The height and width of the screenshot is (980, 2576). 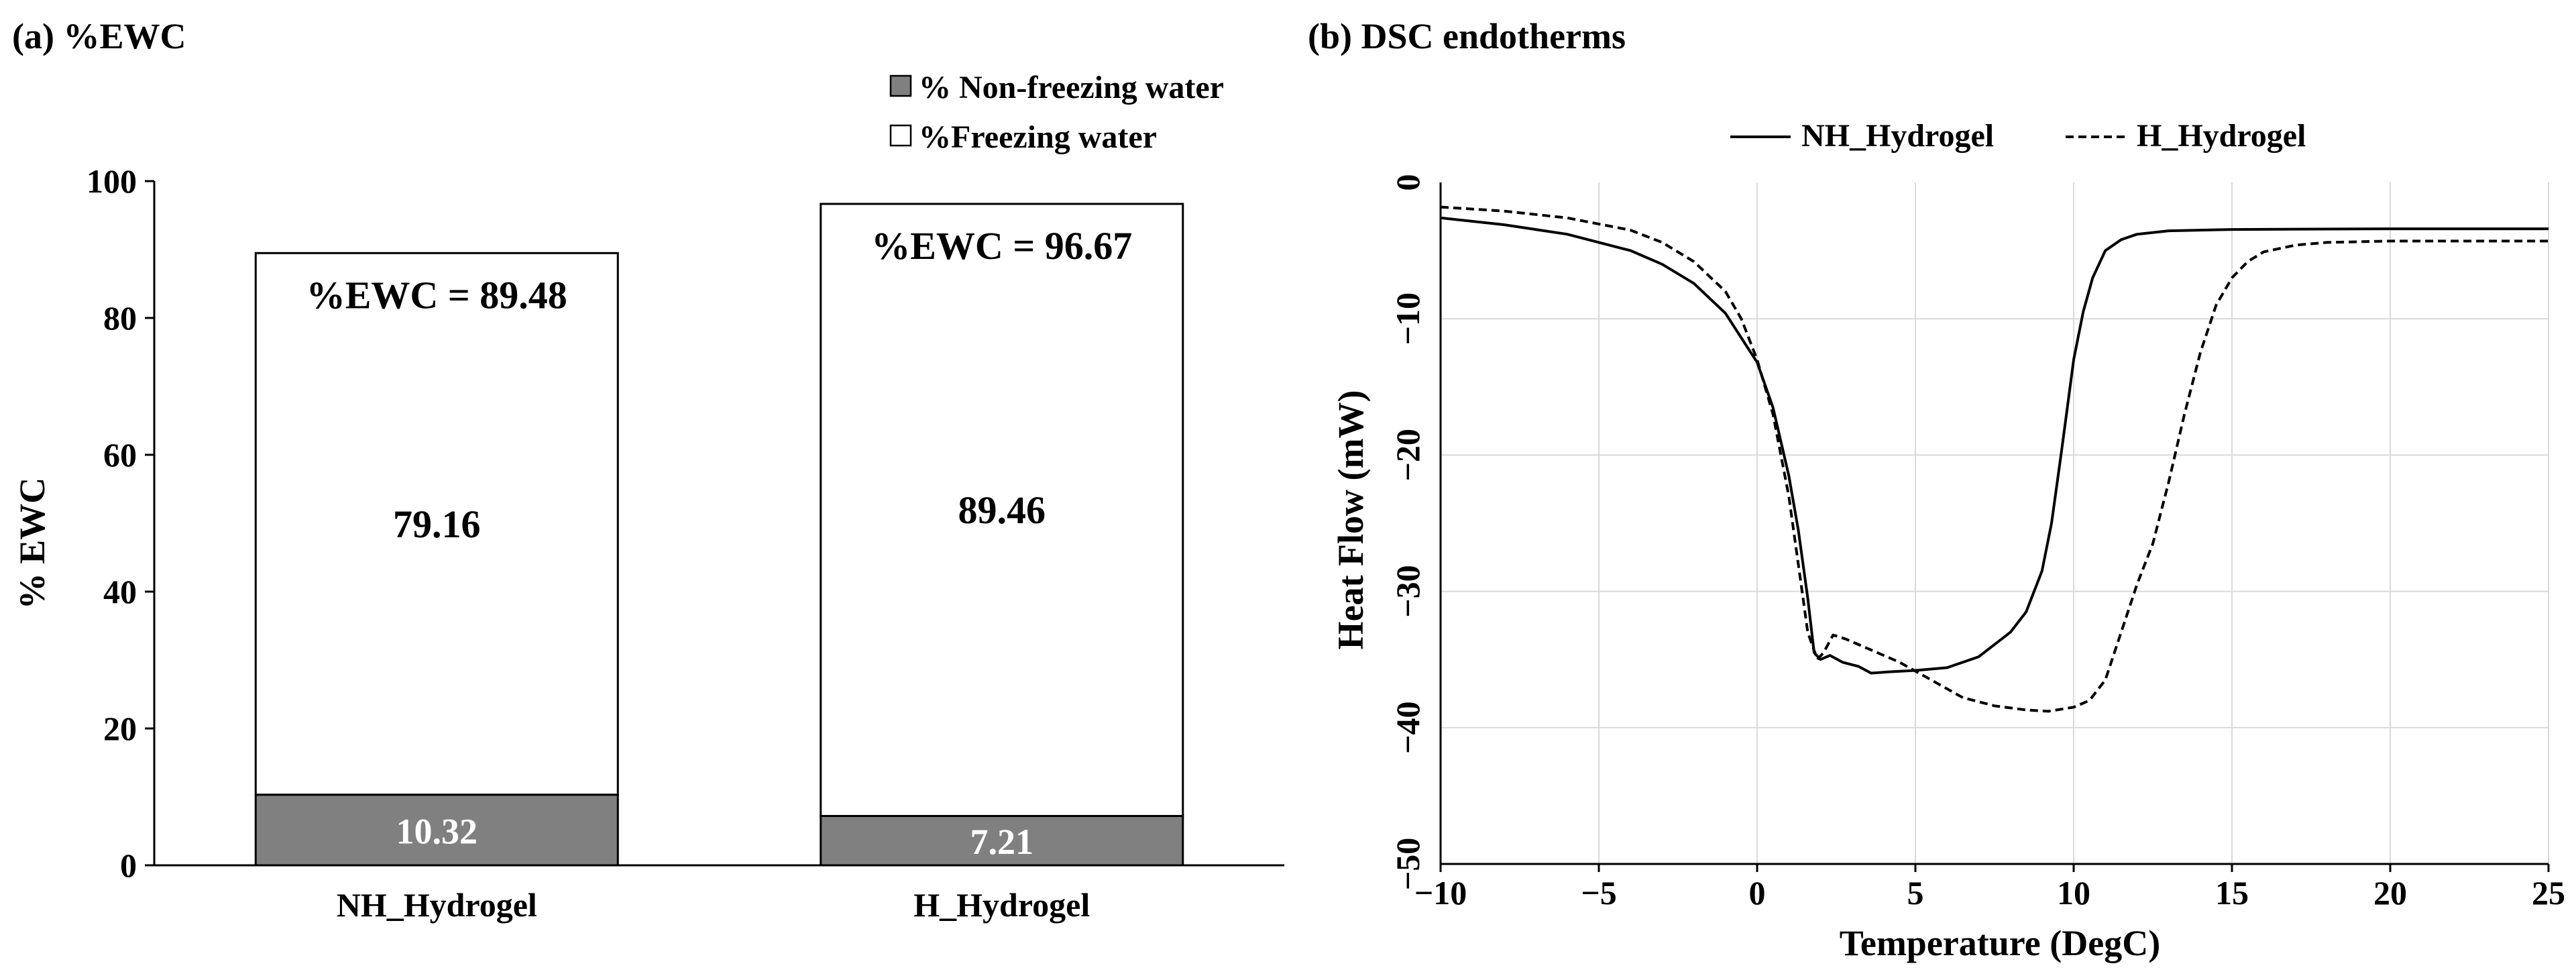 What do you see at coordinates (1407, 318) in the screenshot?
I see `y-tick-label: −10` at bounding box center [1407, 318].